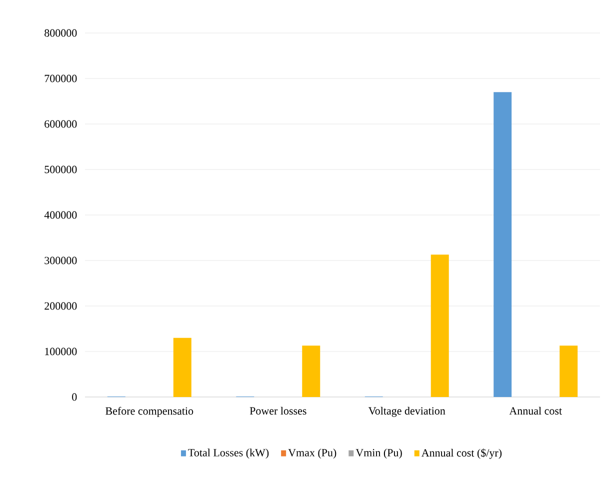 This screenshot has width=614, height=496. Describe the element at coordinates (278, 410) in the screenshot. I see `x-tick-label: Power losses` at that location.